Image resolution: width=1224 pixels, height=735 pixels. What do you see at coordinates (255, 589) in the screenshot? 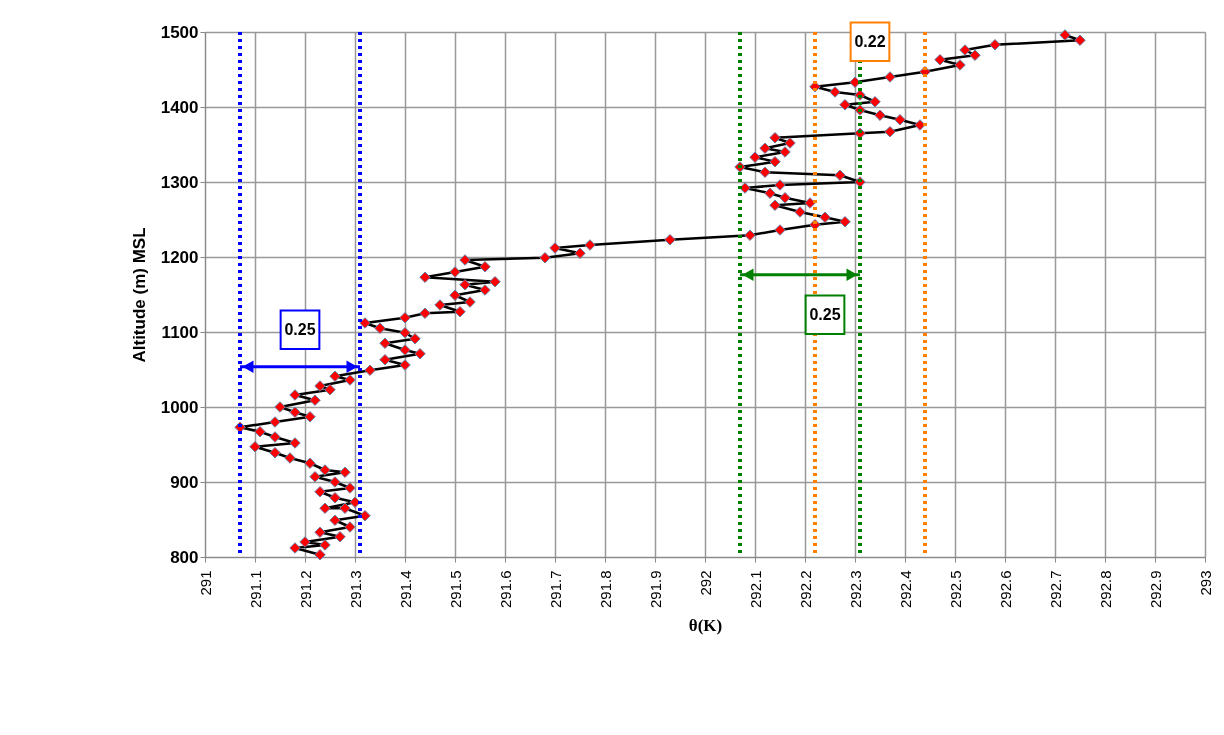
I see `x-tick-label: 291.1` at bounding box center [255, 589].